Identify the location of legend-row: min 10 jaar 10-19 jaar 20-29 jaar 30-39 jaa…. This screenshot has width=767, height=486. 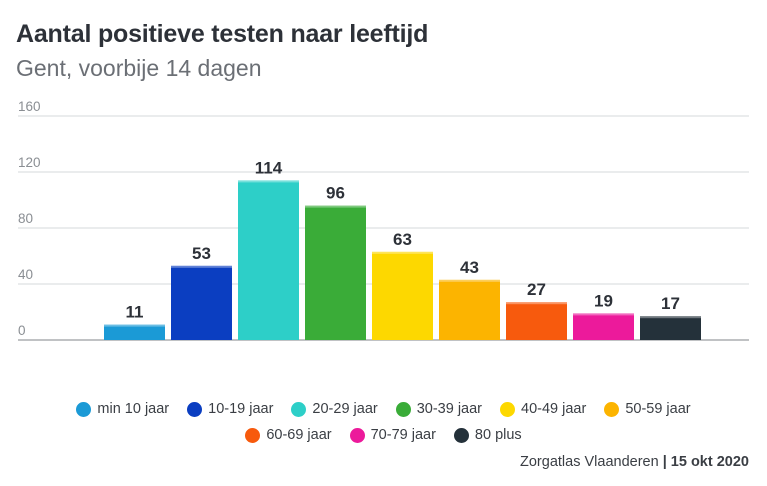
(383, 409).